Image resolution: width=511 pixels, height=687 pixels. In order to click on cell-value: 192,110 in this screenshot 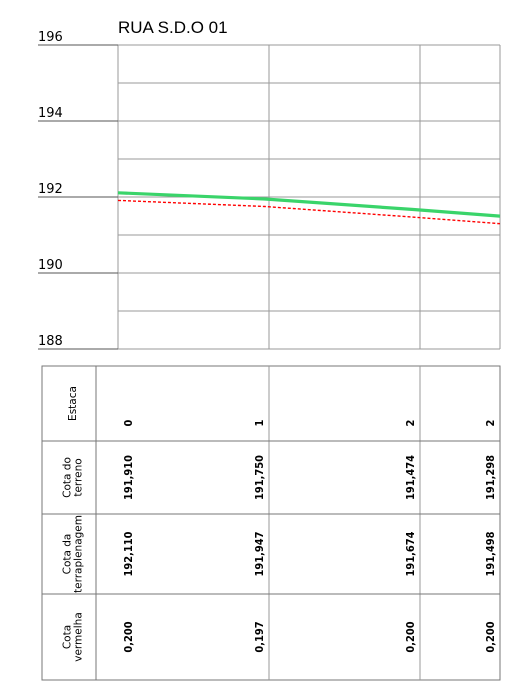, I will do `click(128, 553)`.